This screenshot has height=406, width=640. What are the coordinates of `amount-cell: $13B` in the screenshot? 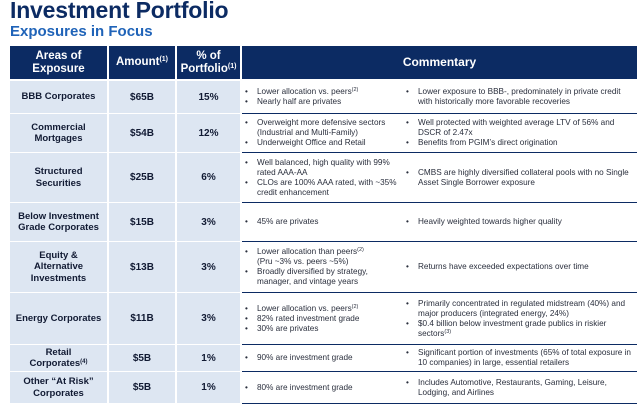 It's located at (142, 267).